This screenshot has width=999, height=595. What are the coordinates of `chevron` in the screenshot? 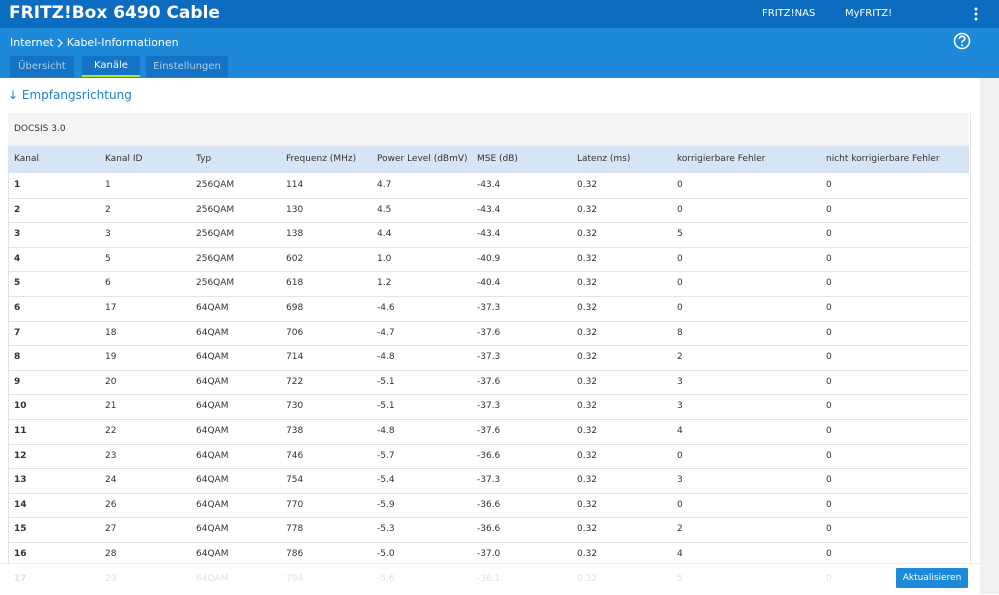 It's located at (60, 42).